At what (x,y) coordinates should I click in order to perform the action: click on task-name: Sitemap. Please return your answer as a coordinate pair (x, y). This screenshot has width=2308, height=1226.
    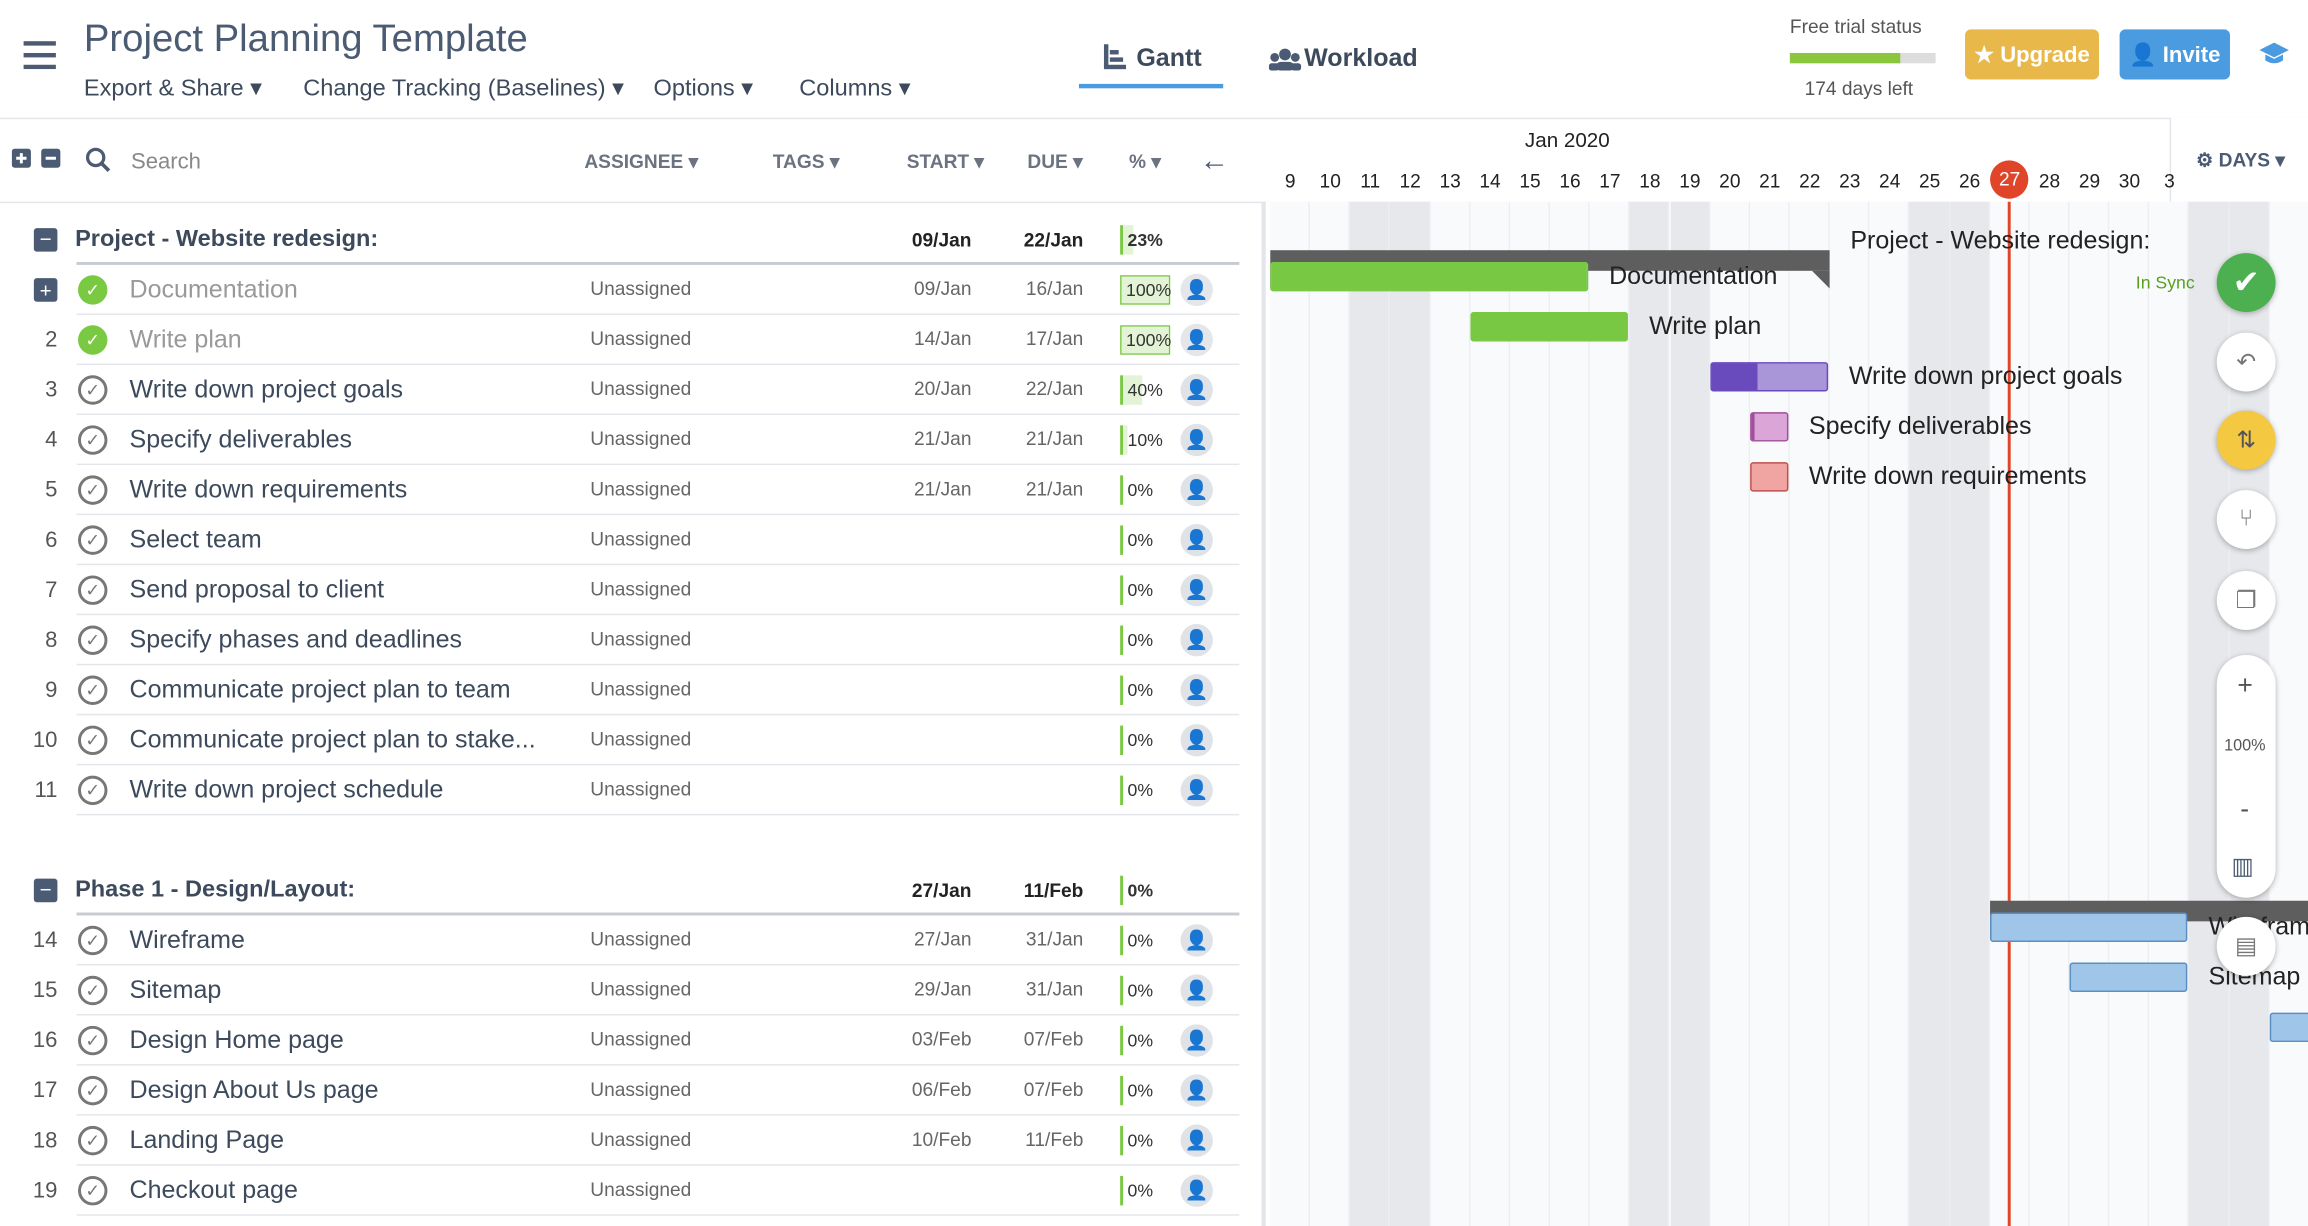
    Looking at the image, I should click on (175, 989).